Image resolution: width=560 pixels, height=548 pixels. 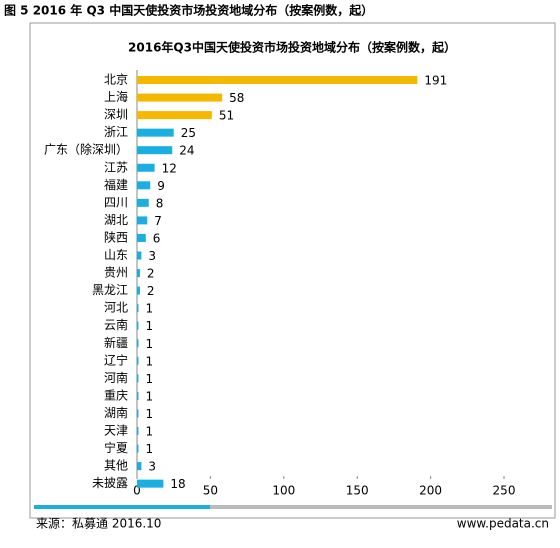 What do you see at coordinates (283, 491) in the screenshot?
I see `x-tick-label: 100` at bounding box center [283, 491].